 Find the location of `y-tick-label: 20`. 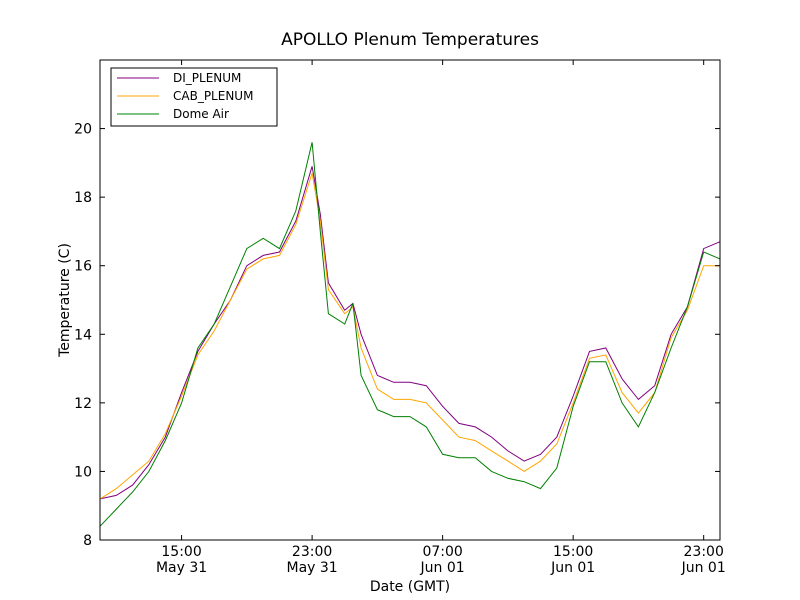

y-tick-label: 20 is located at coordinates (83, 130).